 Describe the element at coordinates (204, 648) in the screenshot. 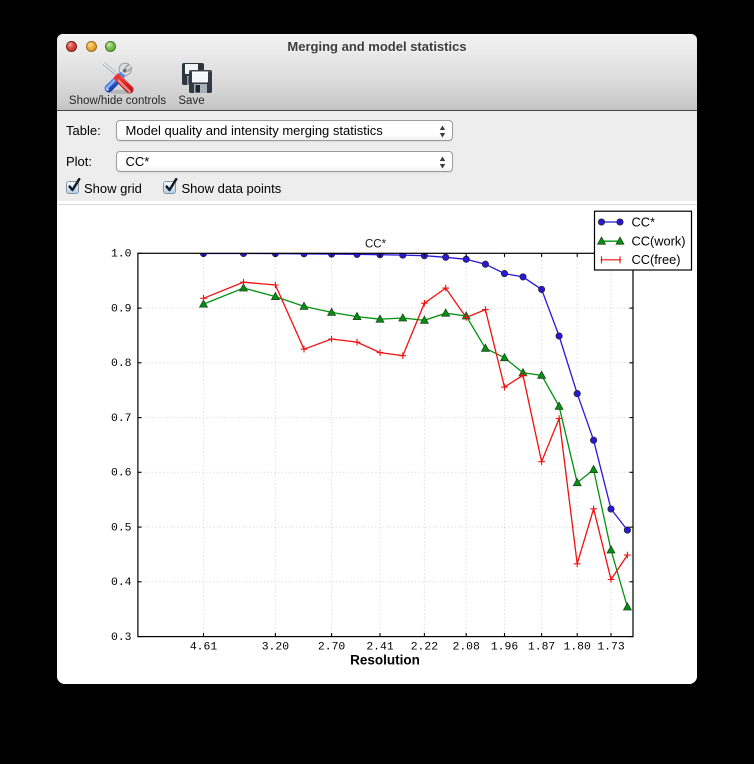

I see `svg-text: 4.61` at that location.